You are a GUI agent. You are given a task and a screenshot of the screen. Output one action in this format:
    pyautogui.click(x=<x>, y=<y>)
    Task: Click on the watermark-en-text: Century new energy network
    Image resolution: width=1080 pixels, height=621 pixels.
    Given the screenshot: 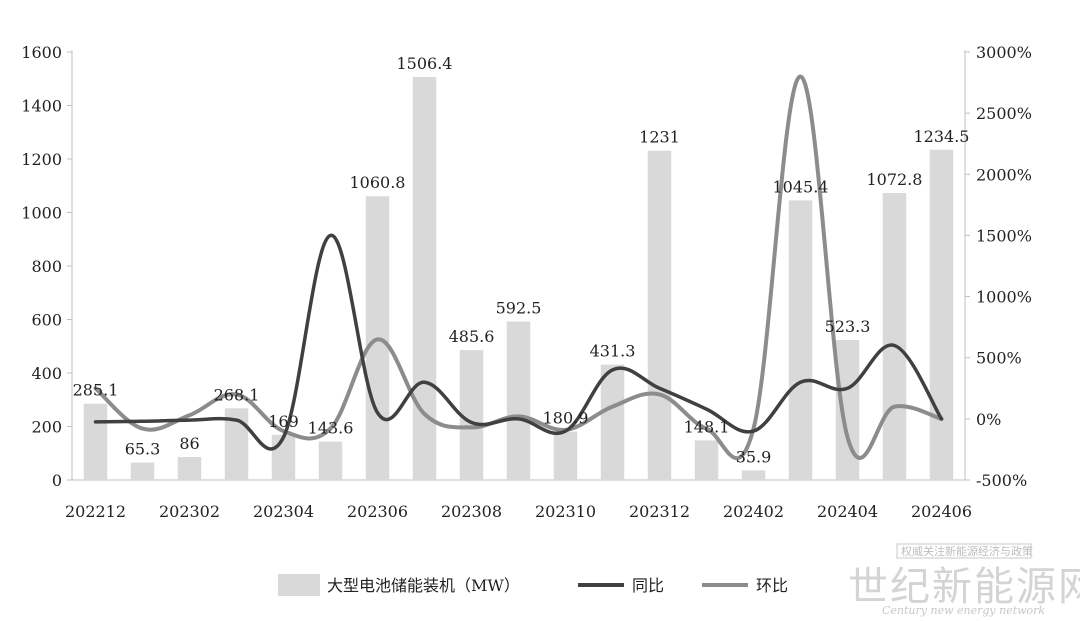 What is the action you would take?
    pyautogui.click(x=963, y=610)
    